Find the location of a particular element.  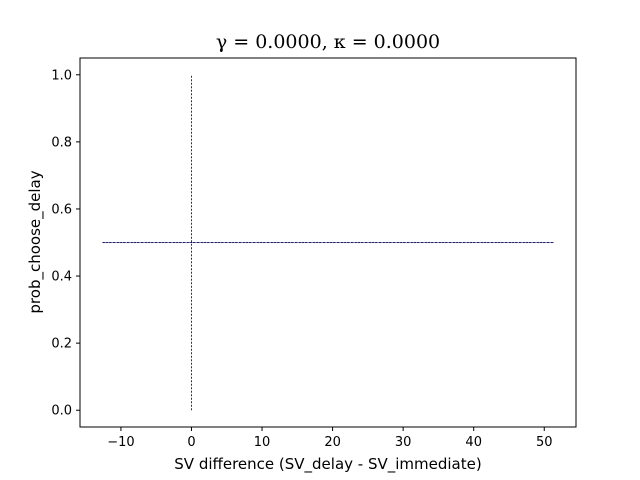

x-tick-label: 50 is located at coordinates (544, 442).